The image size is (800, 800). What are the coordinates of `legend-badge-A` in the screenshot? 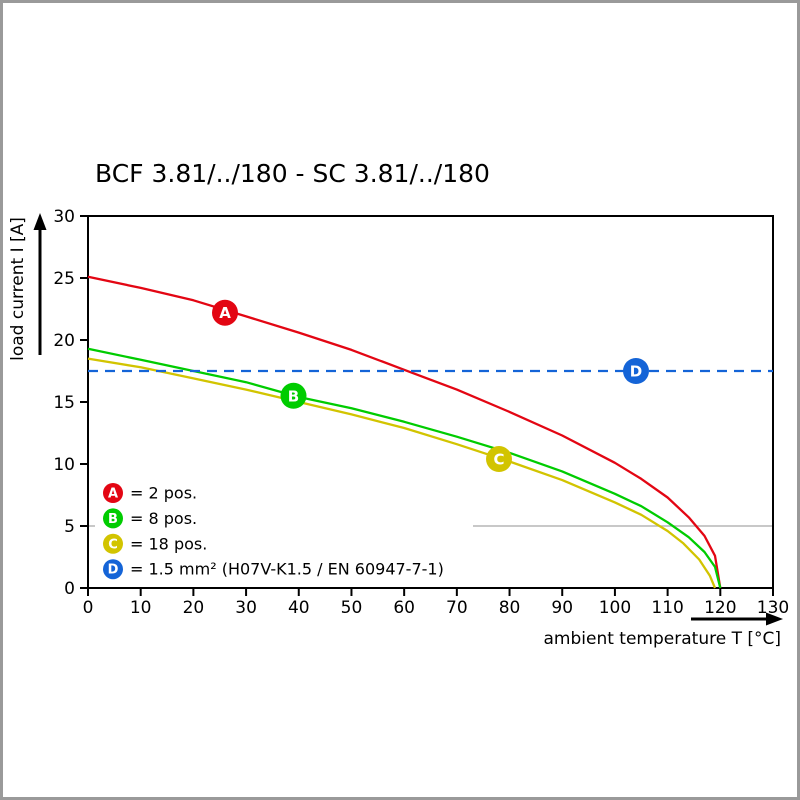 It's located at (113, 493).